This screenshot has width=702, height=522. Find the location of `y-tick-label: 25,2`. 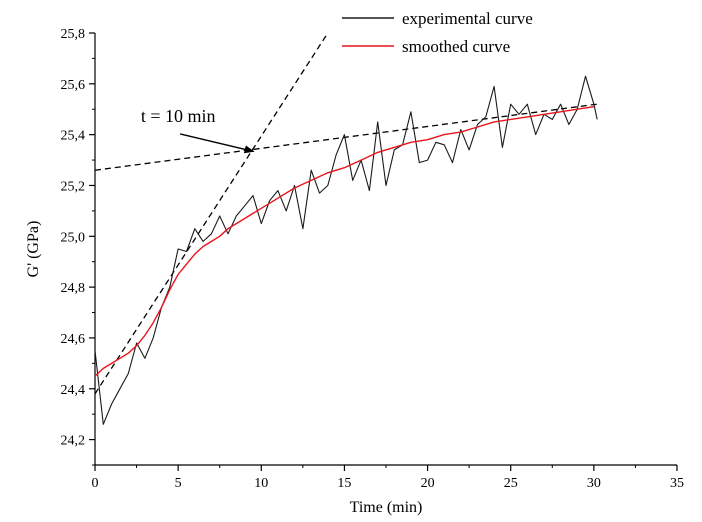

y-tick-label: 25,2 is located at coordinates (73, 186).